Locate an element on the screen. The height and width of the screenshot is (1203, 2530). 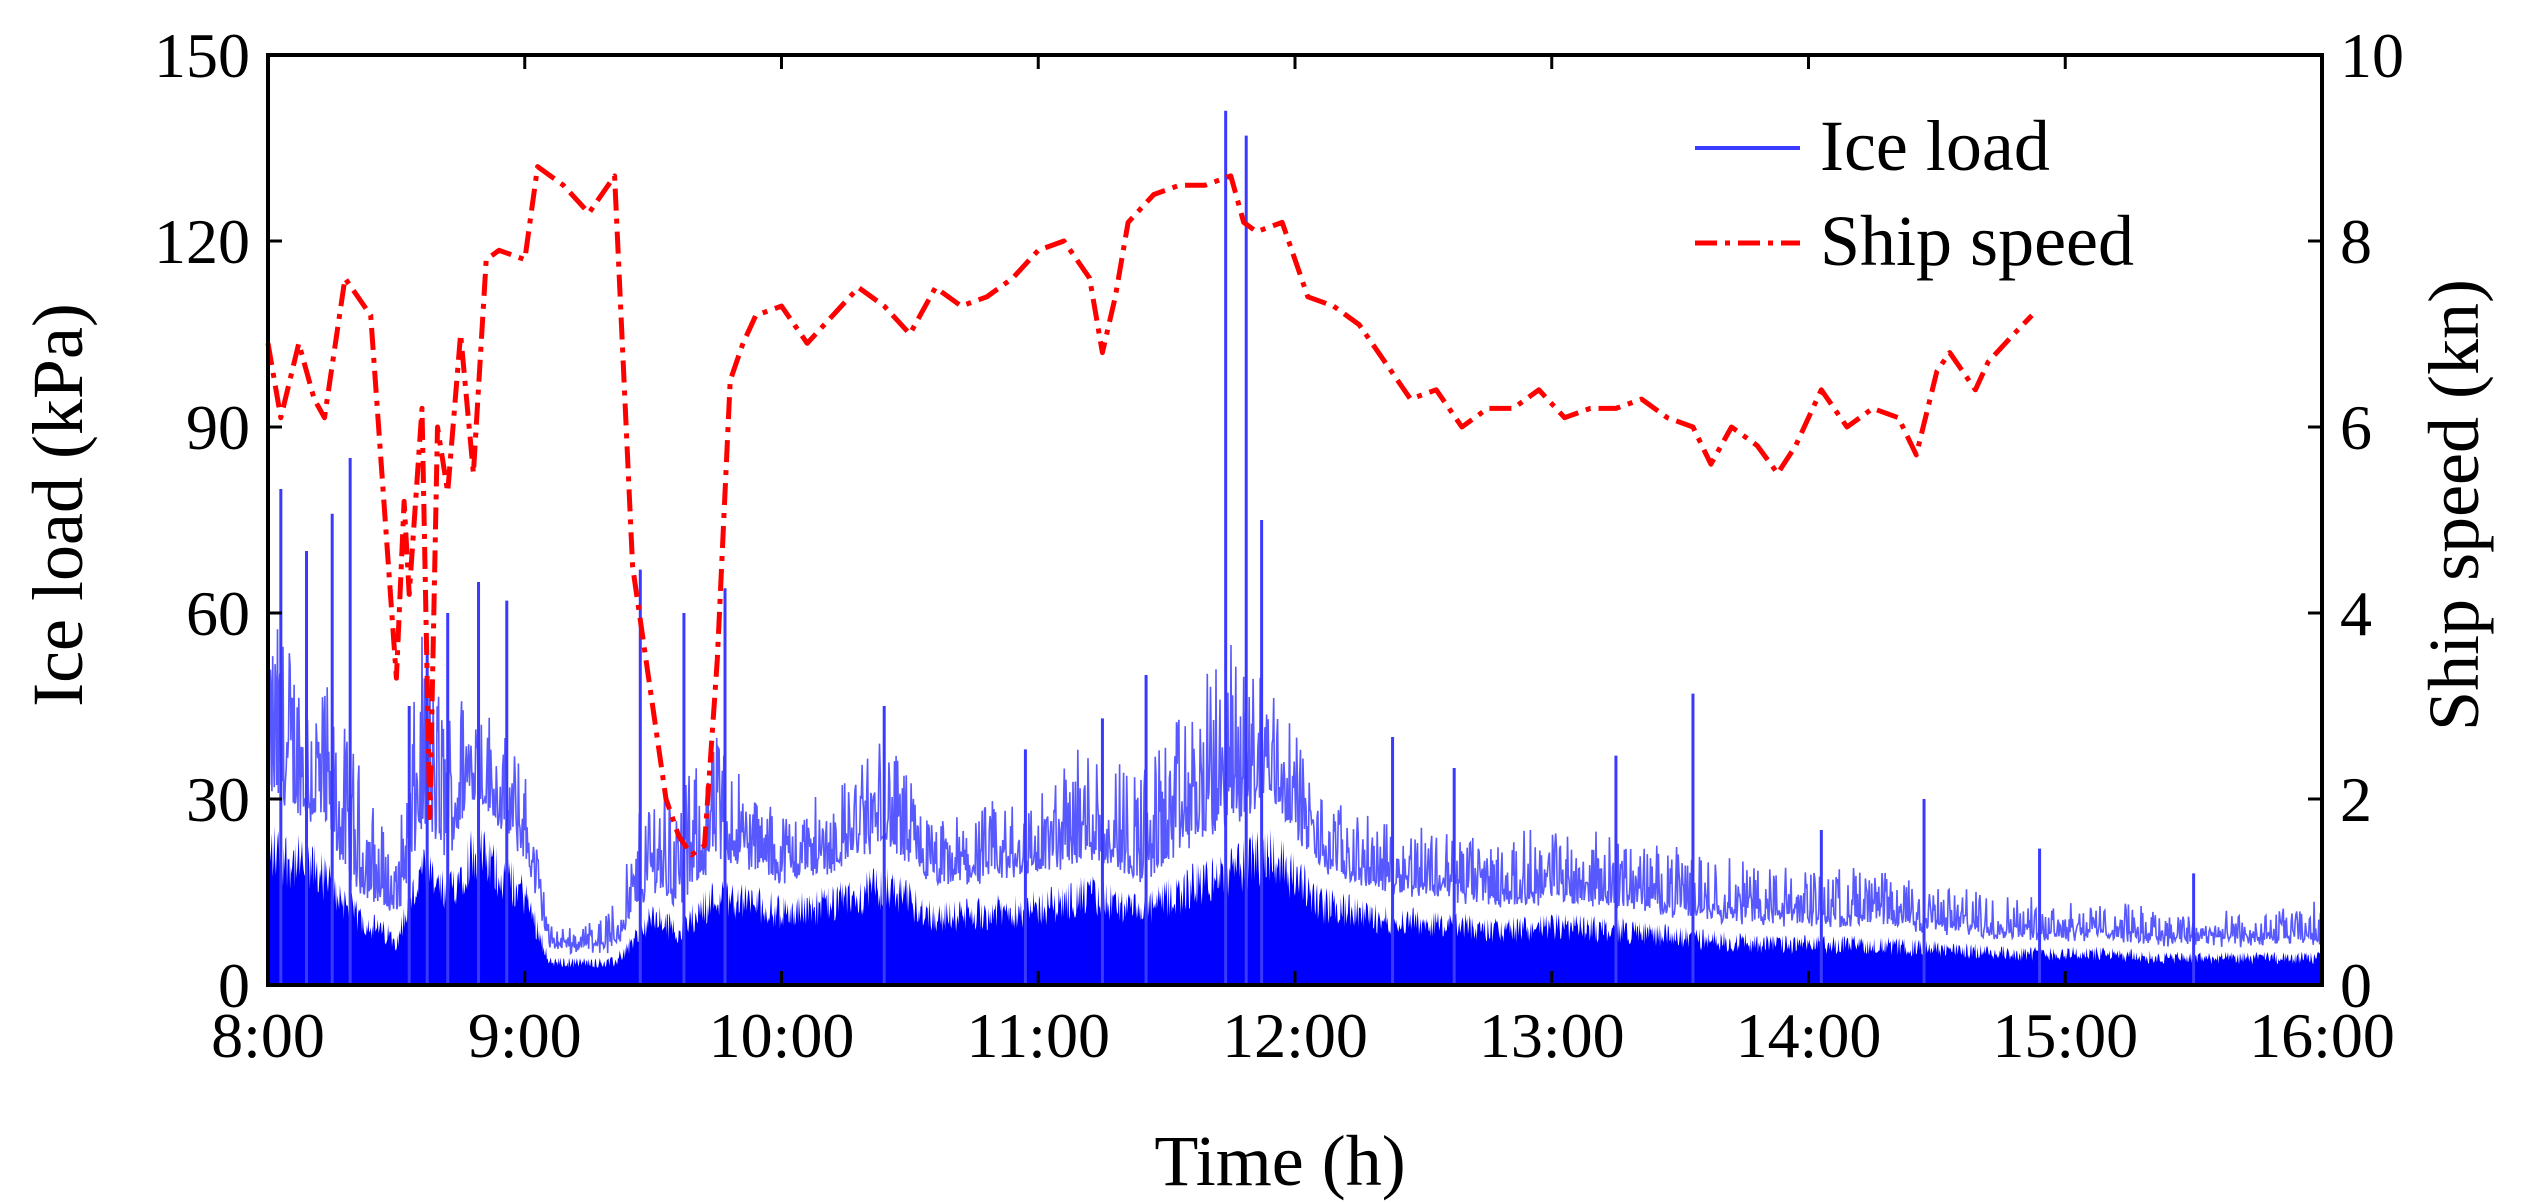
x-tick-label: 8:00 is located at coordinates (268, 1035).